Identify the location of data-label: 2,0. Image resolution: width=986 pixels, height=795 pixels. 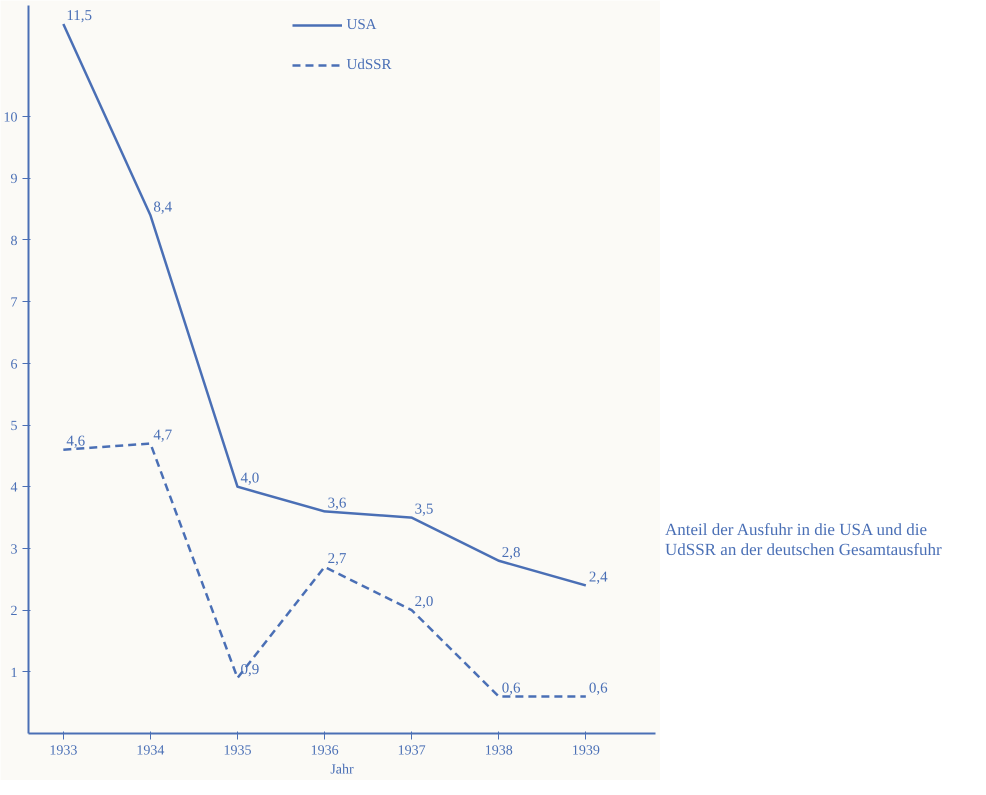
(424, 602).